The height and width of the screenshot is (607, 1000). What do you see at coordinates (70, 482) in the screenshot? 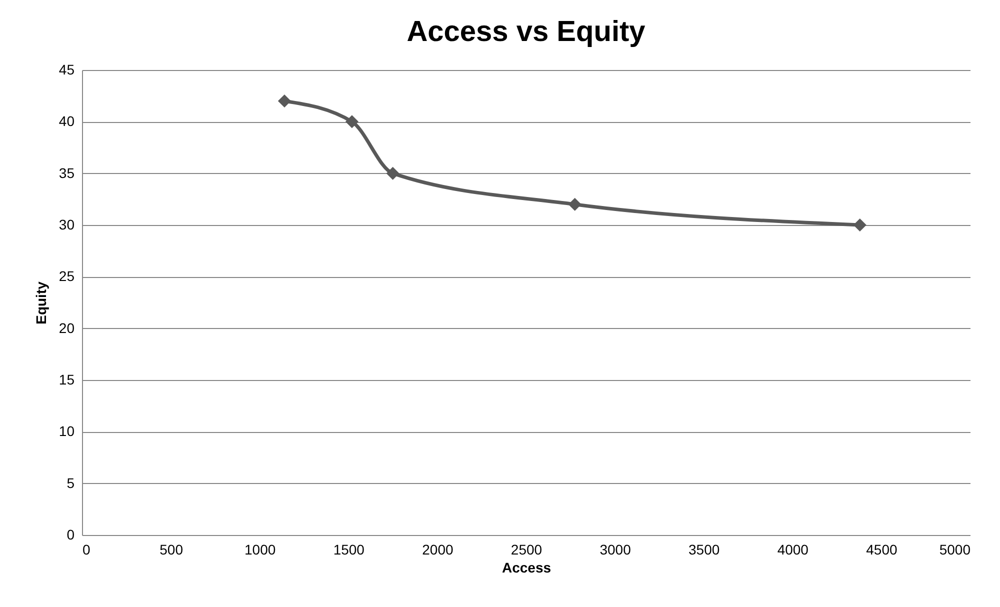
I see `y-tick-label: 5` at bounding box center [70, 482].